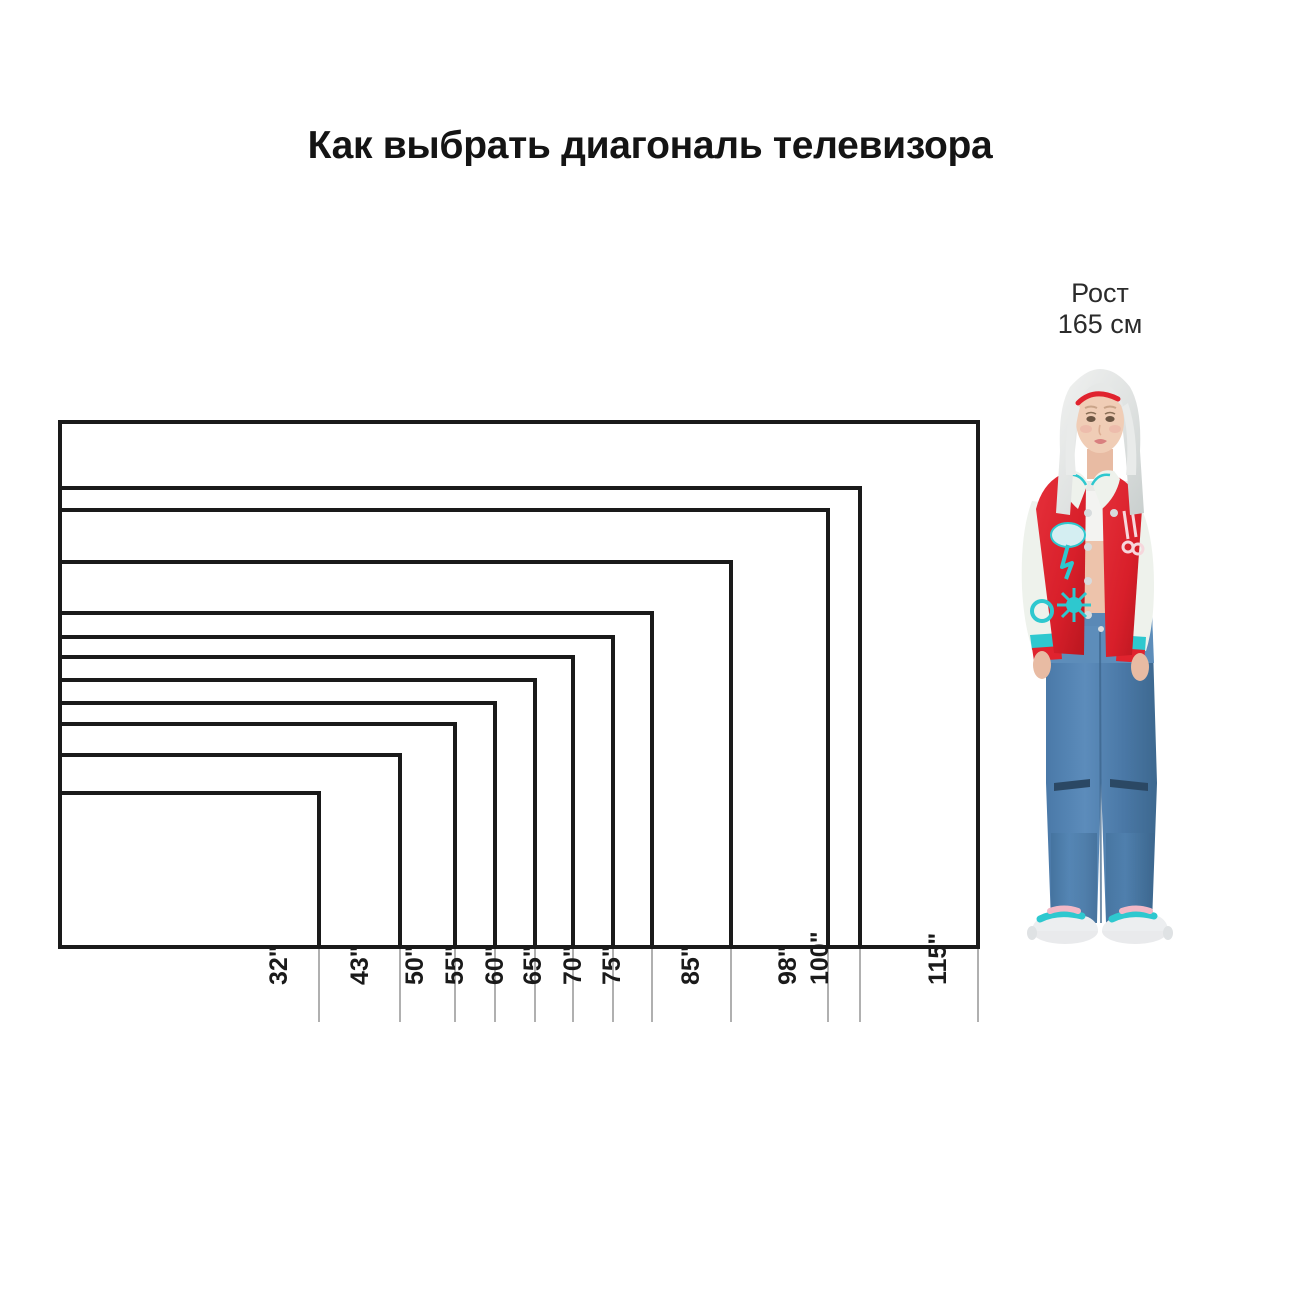  Describe the element at coordinates (360, 965) in the screenshot. I see `tick-label-43: 43"` at that location.